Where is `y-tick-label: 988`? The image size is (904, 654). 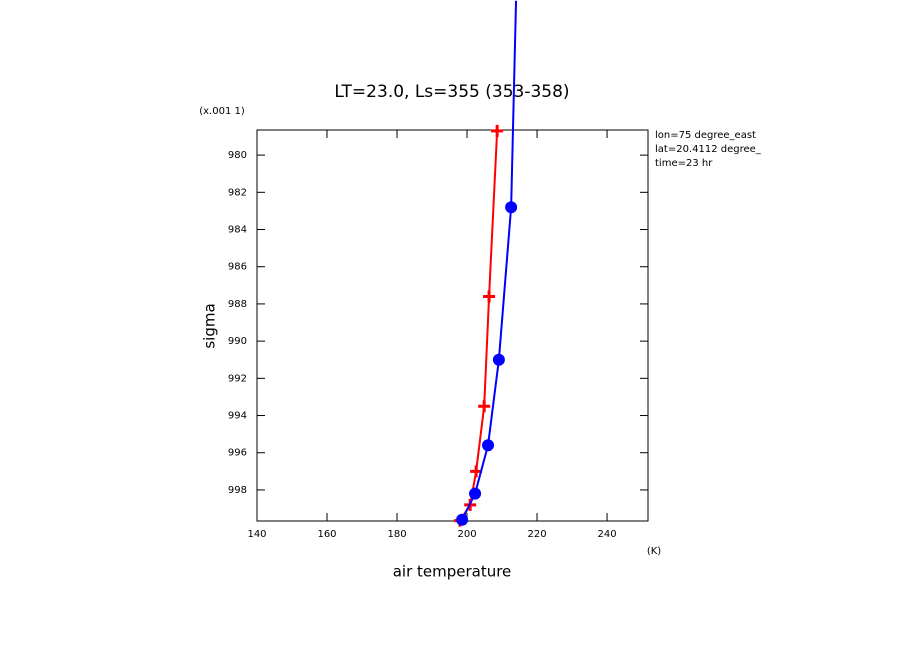
y-tick-label: 988 is located at coordinates (237, 304).